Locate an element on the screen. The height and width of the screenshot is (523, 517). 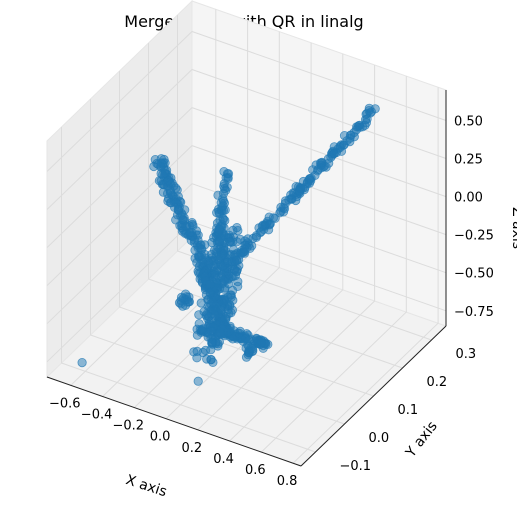
x-tick-label: 0.8 is located at coordinates (287, 481).